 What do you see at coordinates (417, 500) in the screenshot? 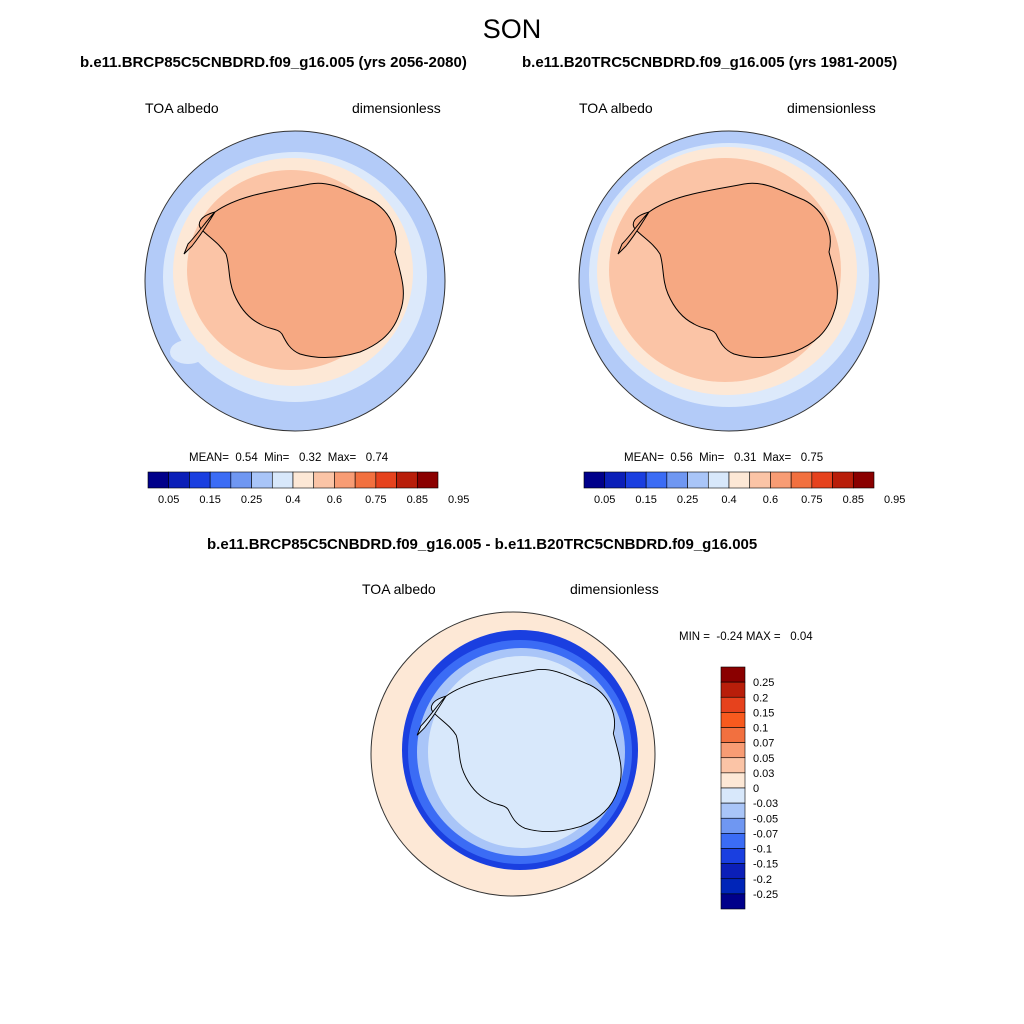
I see `colorbar-future-tick-label: 0.85` at bounding box center [417, 500].